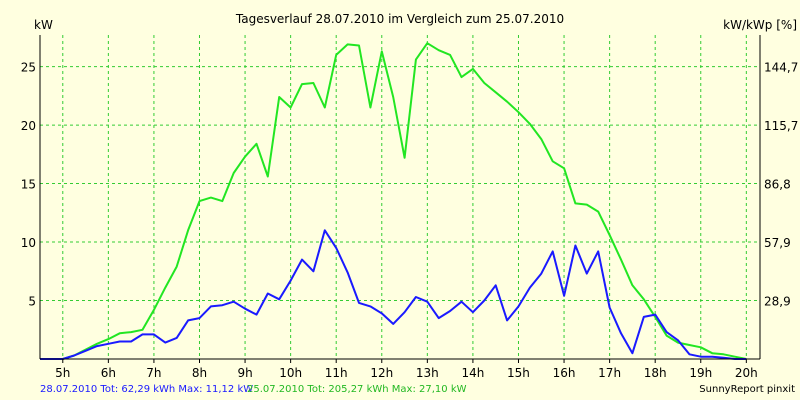 The height and width of the screenshot is (400, 800). What do you see at coordinates (777, 185) in the screenshot?
I see `y-right-tick-label-86,8: 86,8` at bounding box center [777, 185].